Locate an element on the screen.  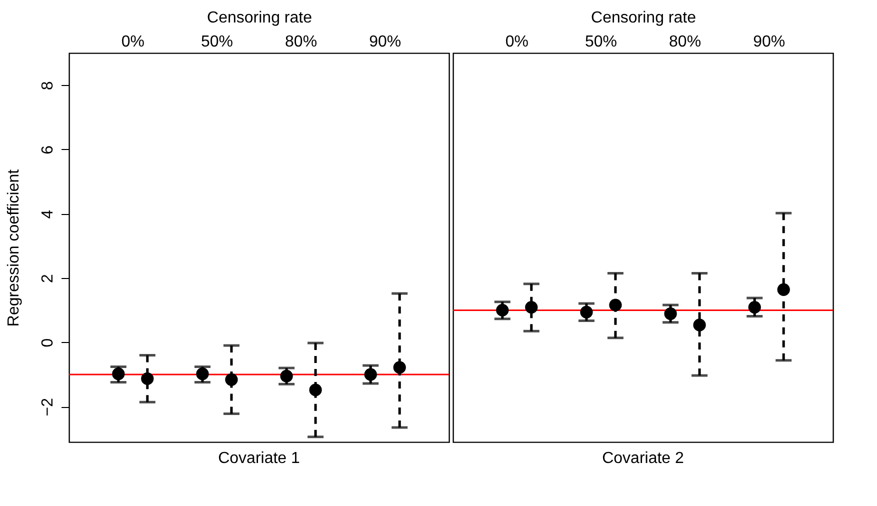
x-axis-title: Covariate 1 is located at coordinates (259, 458).